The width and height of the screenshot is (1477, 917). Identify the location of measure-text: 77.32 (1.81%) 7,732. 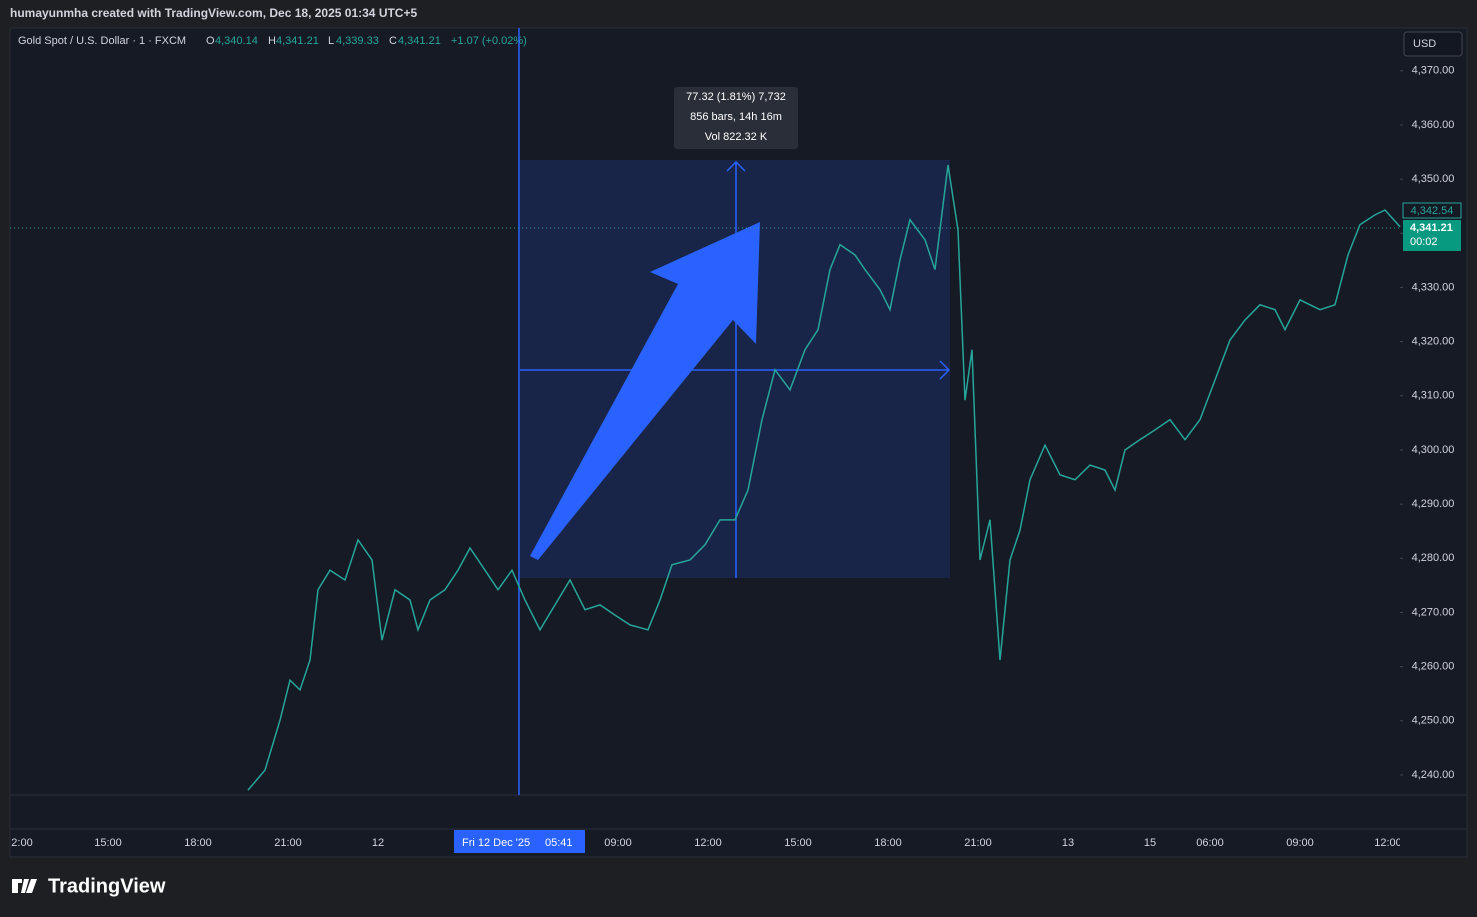
(736, 97).